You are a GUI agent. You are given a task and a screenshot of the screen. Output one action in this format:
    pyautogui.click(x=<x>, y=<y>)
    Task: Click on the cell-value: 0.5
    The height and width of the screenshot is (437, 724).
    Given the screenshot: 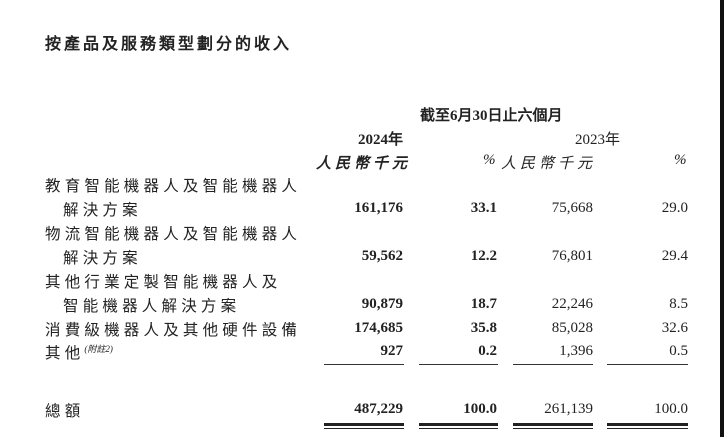 What is the action you would take?
    pyautogui.click(x=678, y=351)
    